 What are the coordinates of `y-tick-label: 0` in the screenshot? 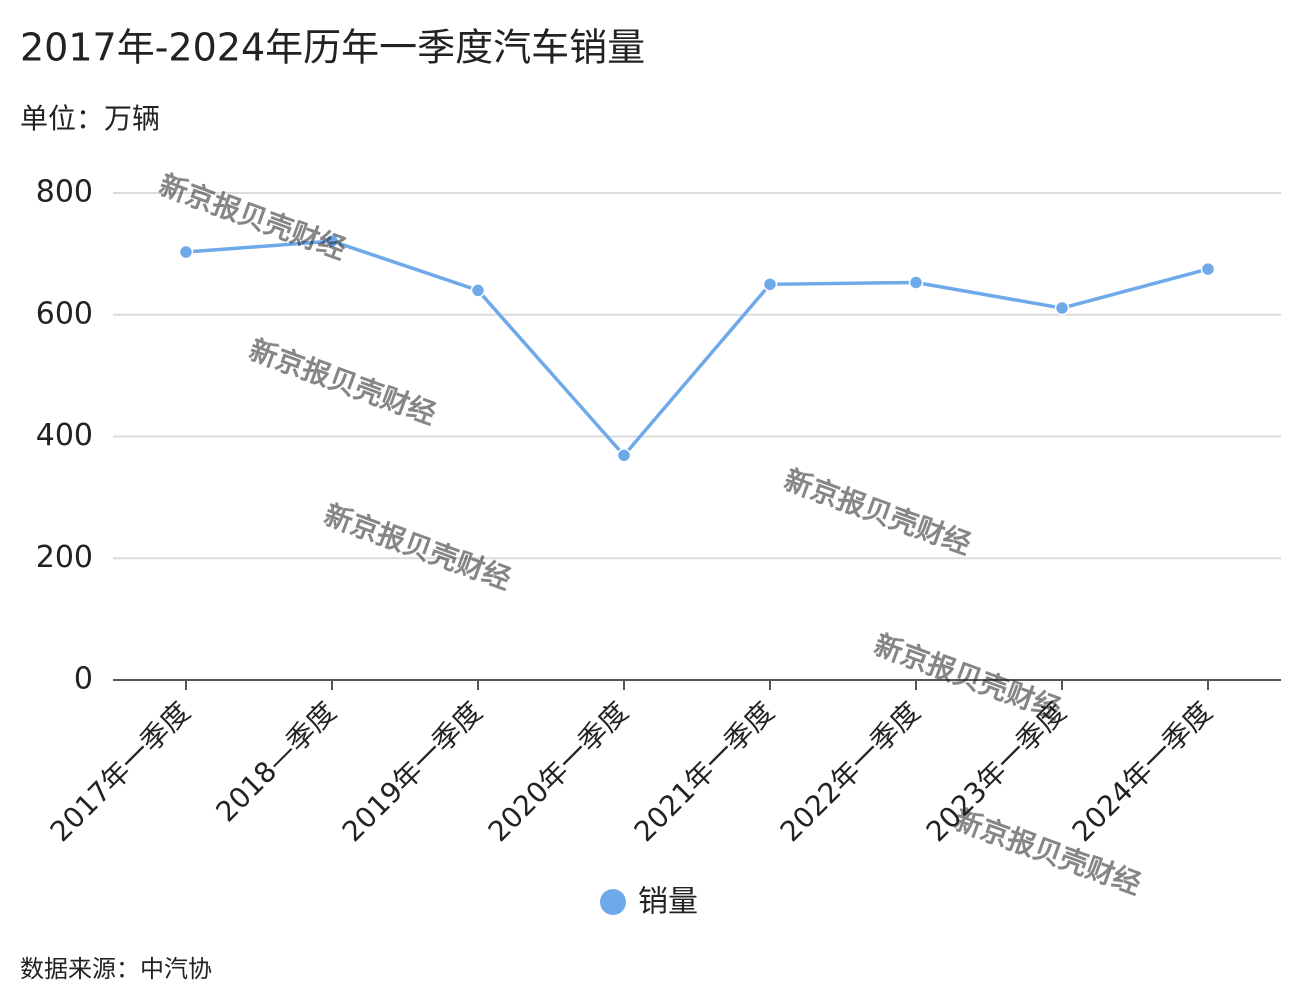 It's located at (83, 679).